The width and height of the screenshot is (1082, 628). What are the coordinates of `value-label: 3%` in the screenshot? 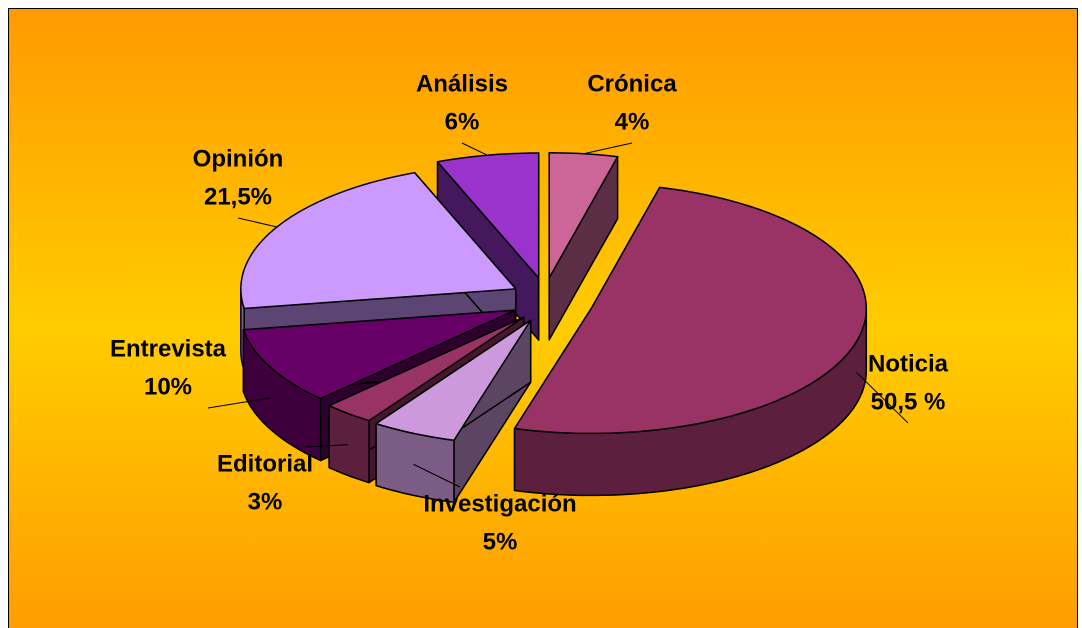 It's located at (265, 501).